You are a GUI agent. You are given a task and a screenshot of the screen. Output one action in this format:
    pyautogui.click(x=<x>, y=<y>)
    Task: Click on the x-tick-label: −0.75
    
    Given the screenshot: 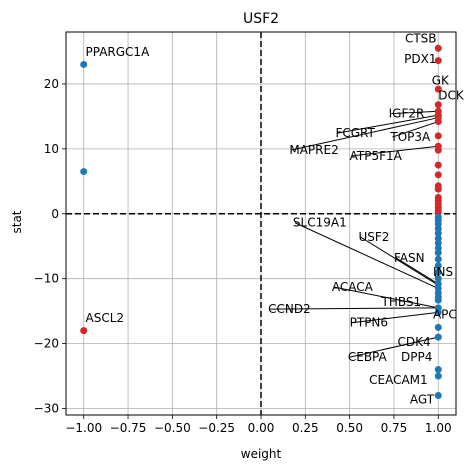 What is the action you would take?
    pyautogui.click(x=128, y=428)
    